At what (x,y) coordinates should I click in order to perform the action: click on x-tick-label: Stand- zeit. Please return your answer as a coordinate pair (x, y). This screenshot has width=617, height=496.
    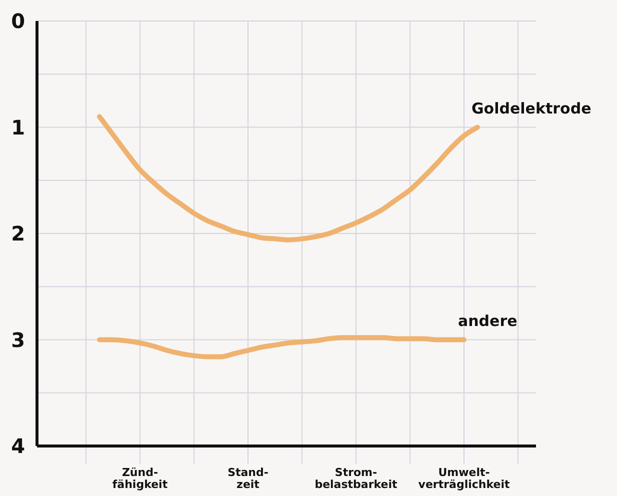
    Looking at the image, I should click on (248, 478).